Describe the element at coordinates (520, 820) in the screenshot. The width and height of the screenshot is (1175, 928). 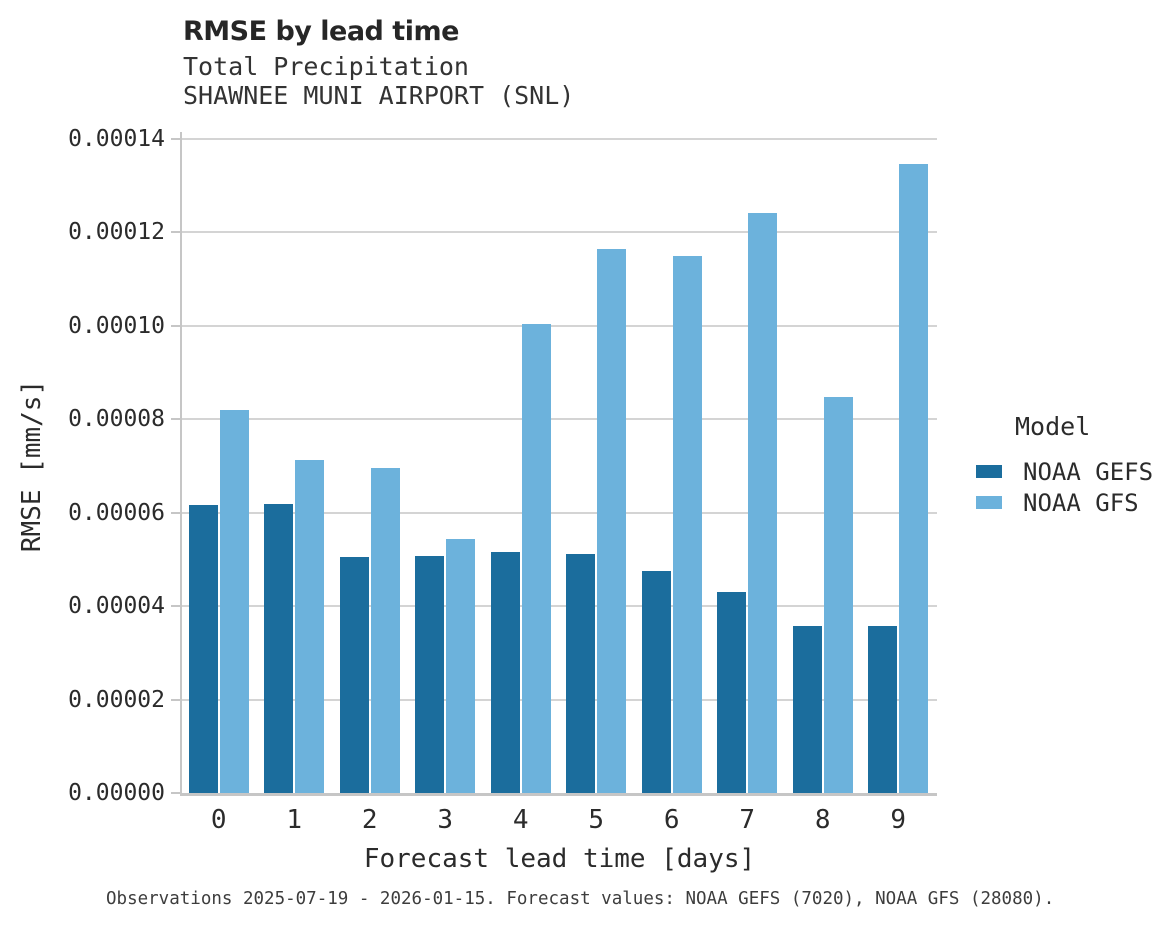
I see `x-tick-label: 4` at that location.